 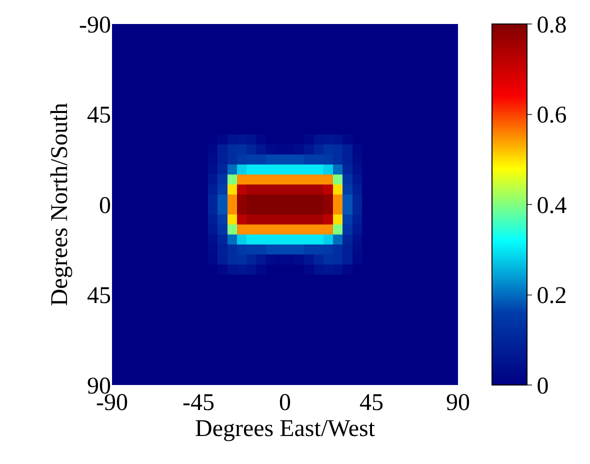 I want to click on y-axis-title: Degrees North/South, so click(x=60, y=204).